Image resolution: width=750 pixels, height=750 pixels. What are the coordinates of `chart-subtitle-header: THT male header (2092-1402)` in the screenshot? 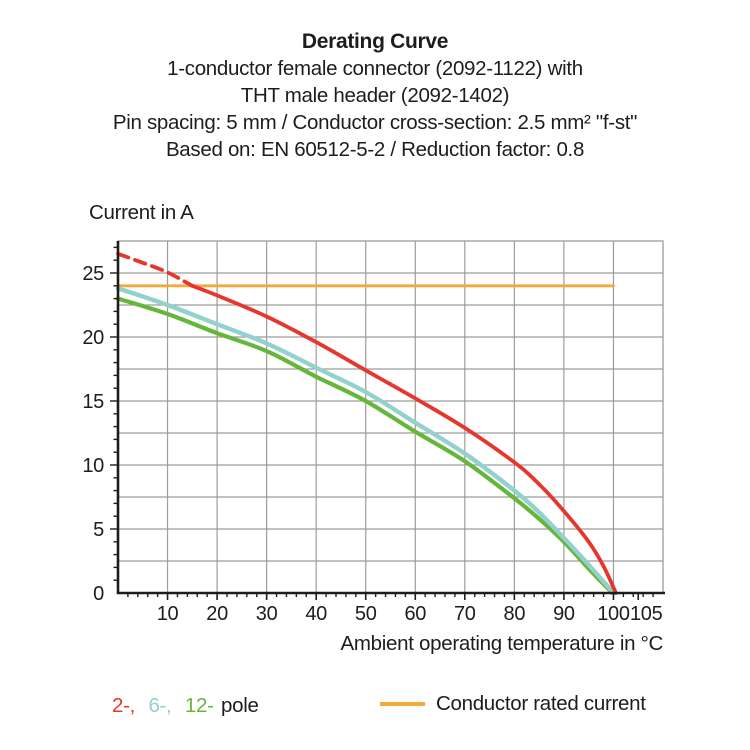 It's located at (375, 95).